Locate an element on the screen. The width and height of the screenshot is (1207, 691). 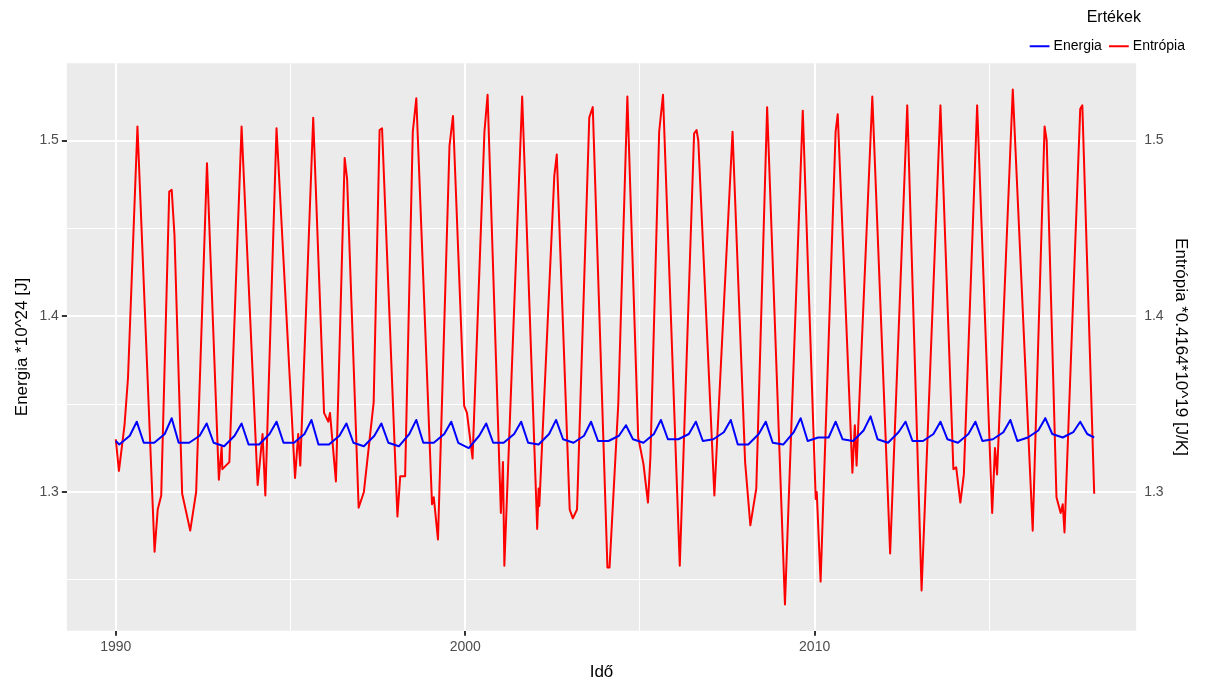
y2-tick-label: 1.5 is located at coordinates (1154, 139).